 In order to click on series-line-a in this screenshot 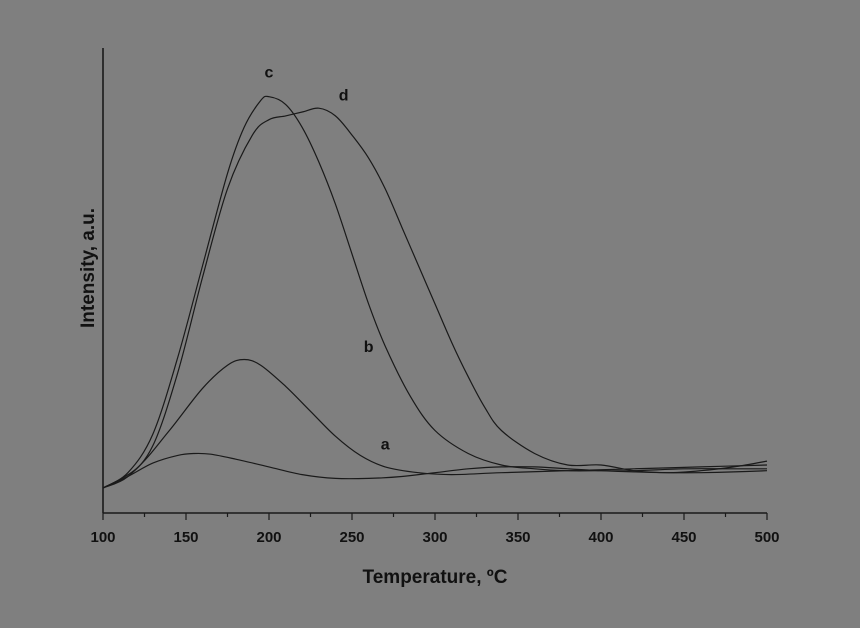, I will do `click(435, 470)`.